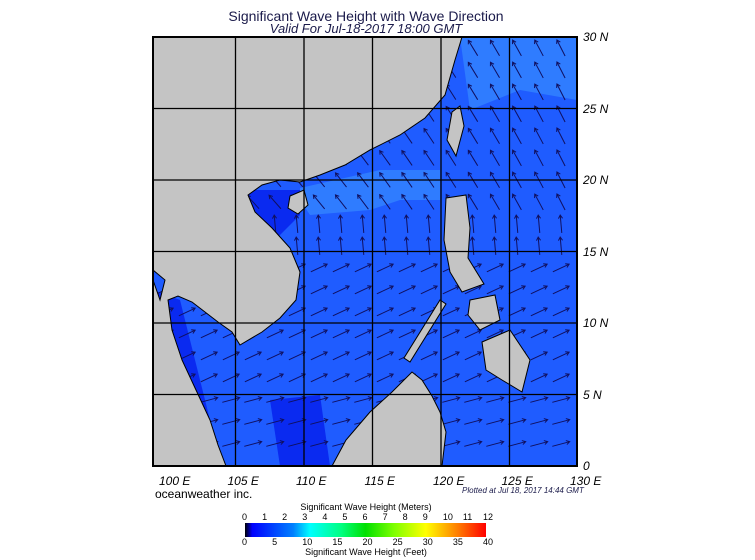 The height and width of the screenshot is (560, 755). What do you see at coordinates (365, 530) in the screenshot?
I see `colorbar` at bounding box center [365, 530].